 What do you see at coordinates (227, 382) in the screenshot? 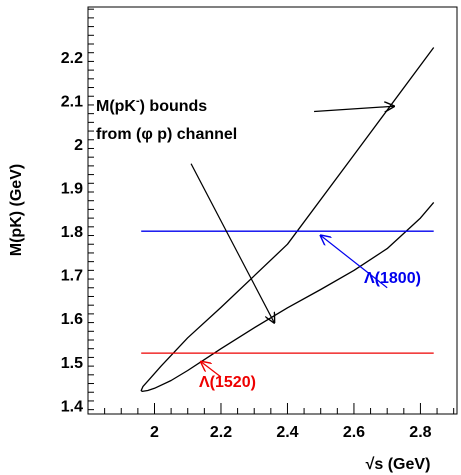
I see `lambda1520-label: Λ(1520)` at bounding box center [227, 382].